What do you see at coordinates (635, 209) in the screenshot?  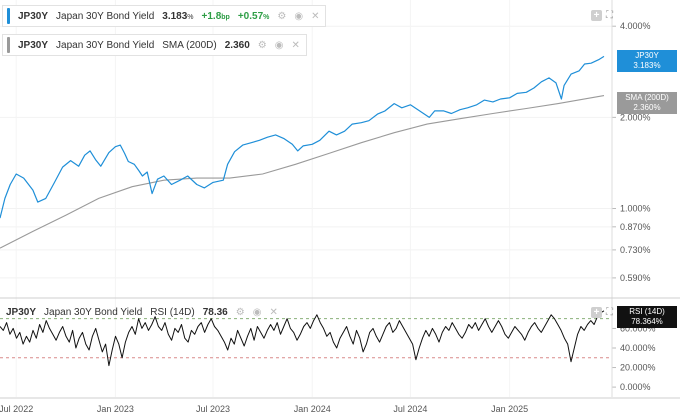 I see `price-tick-label: 1.000%` at bounding box center [635, 209].